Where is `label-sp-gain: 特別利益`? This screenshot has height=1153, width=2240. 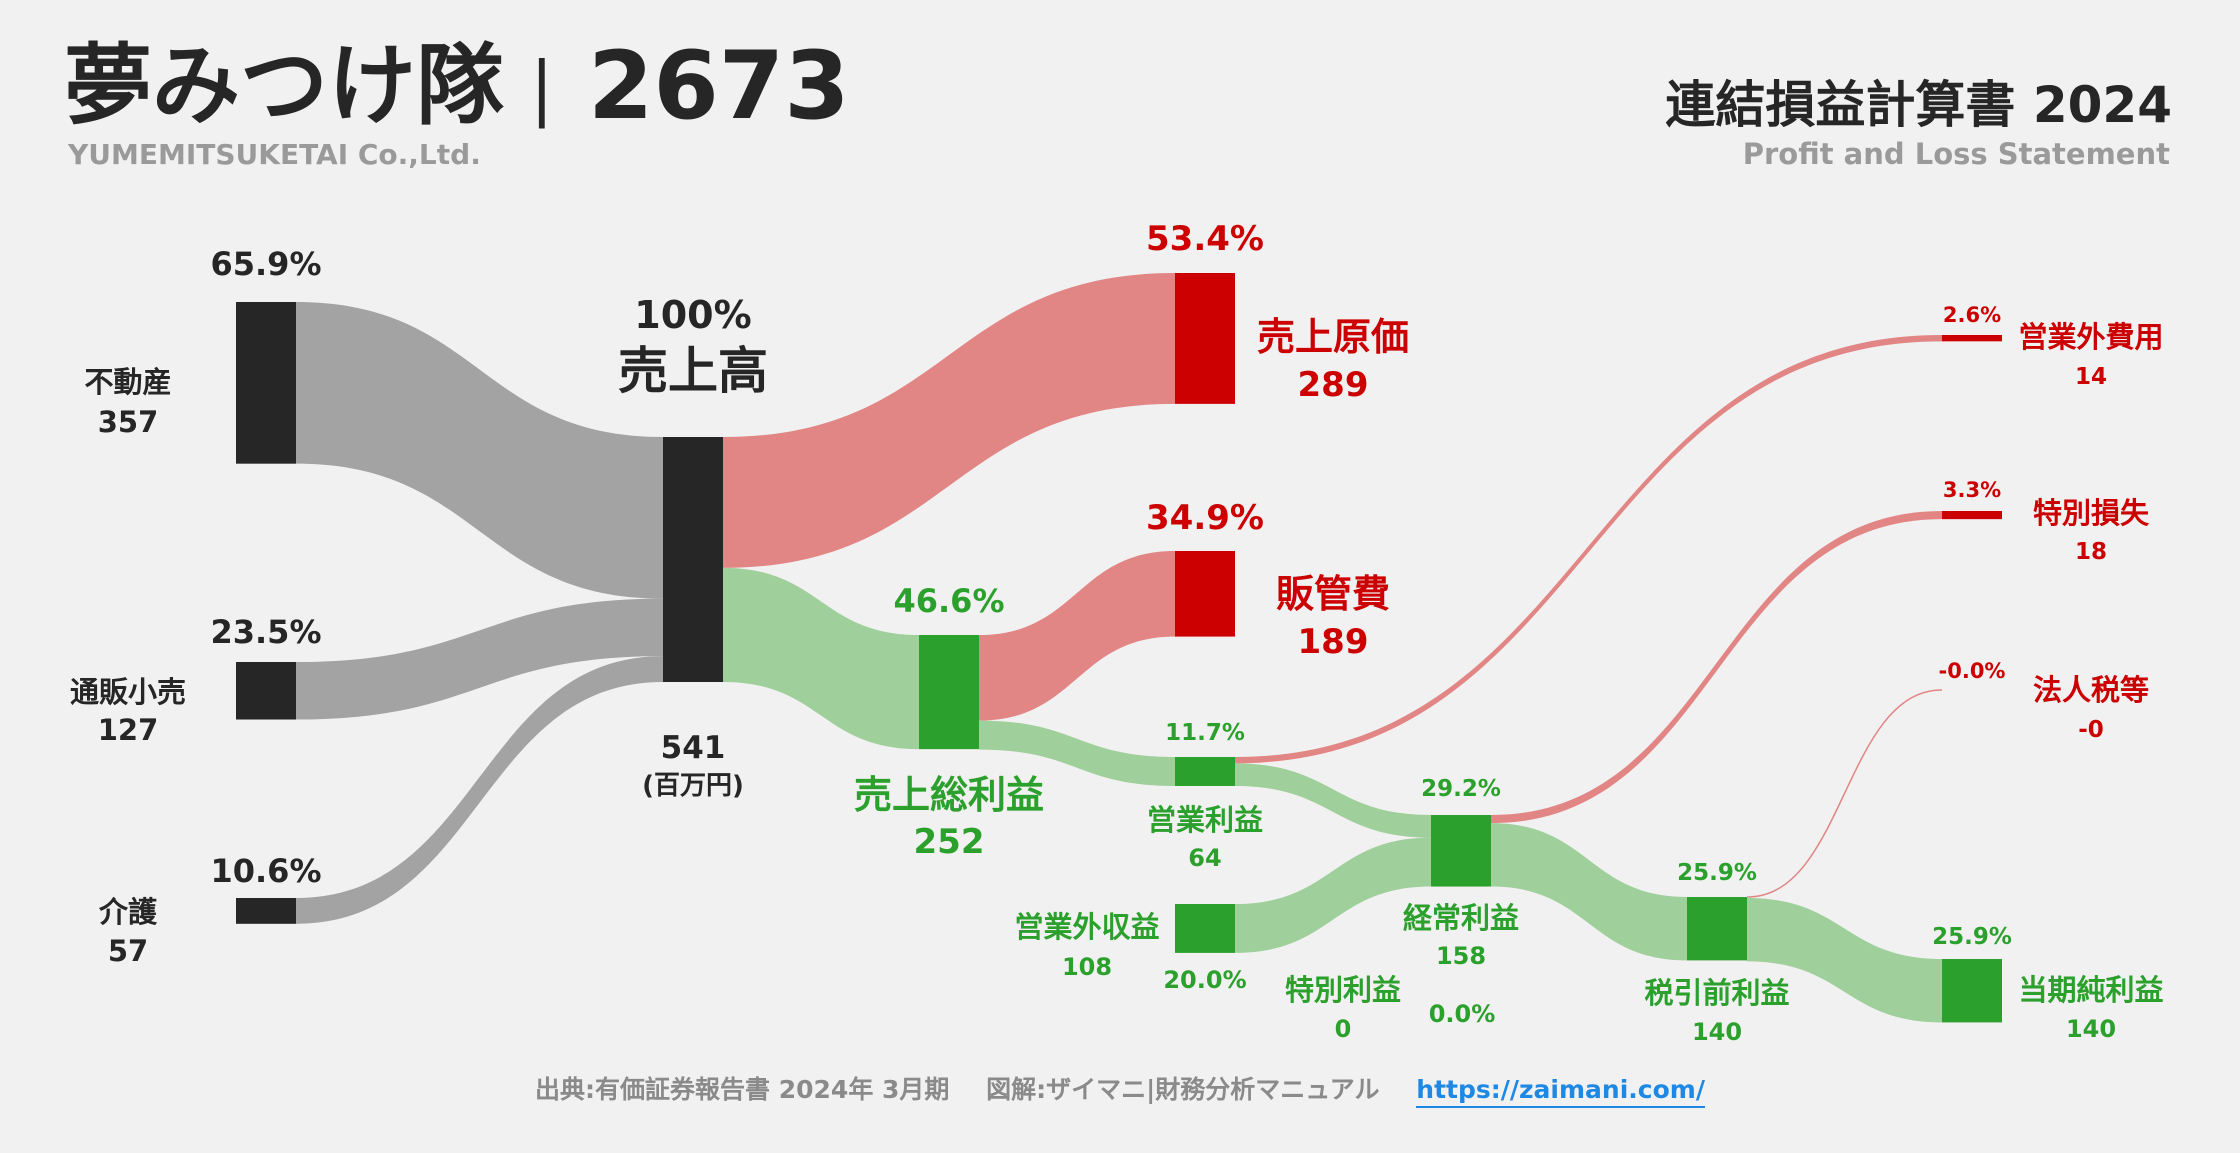
label-sp-gain: 特別利益 is located at coordinates (1343, 990).